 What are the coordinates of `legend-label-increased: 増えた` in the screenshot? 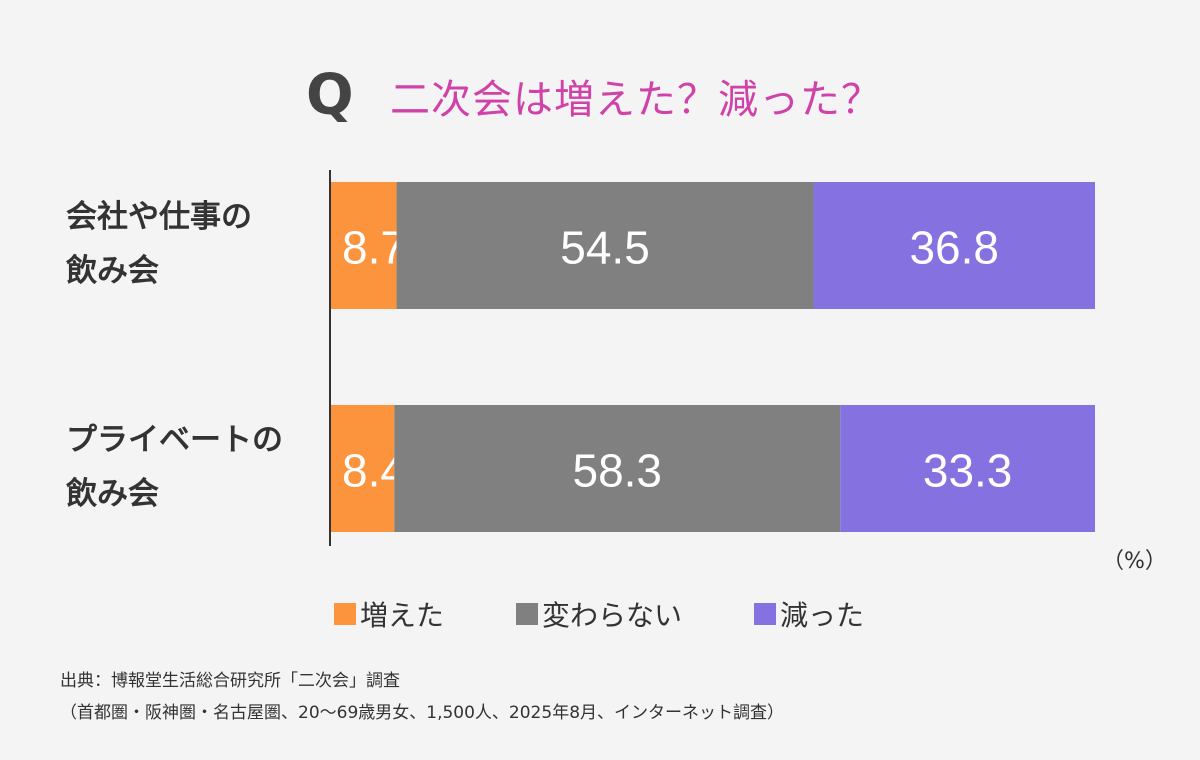 It's located at (402, 615).